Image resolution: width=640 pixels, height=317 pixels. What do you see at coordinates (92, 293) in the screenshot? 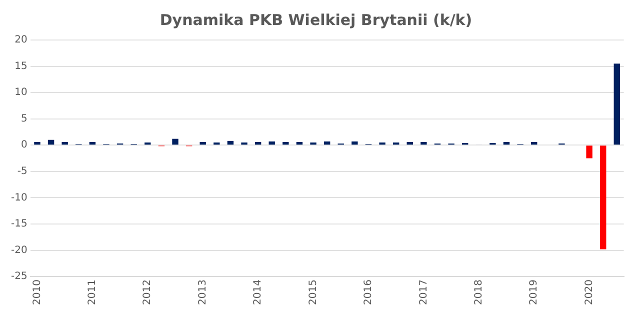
I see `x-tick-label: 2011` at bounding box center [92, 293].